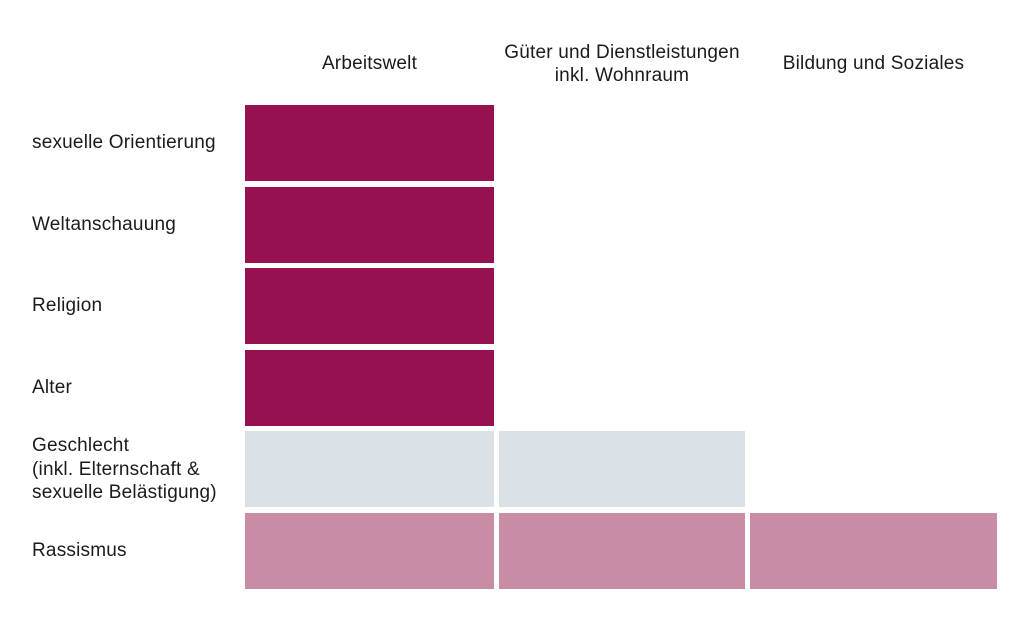 The width and height of the screenshot is (1020, 618). What do you see at coordinates (124, 143) in the screenshot?
I see `row-label: sexuelle Orientierung` at bounding box center [124, 143].